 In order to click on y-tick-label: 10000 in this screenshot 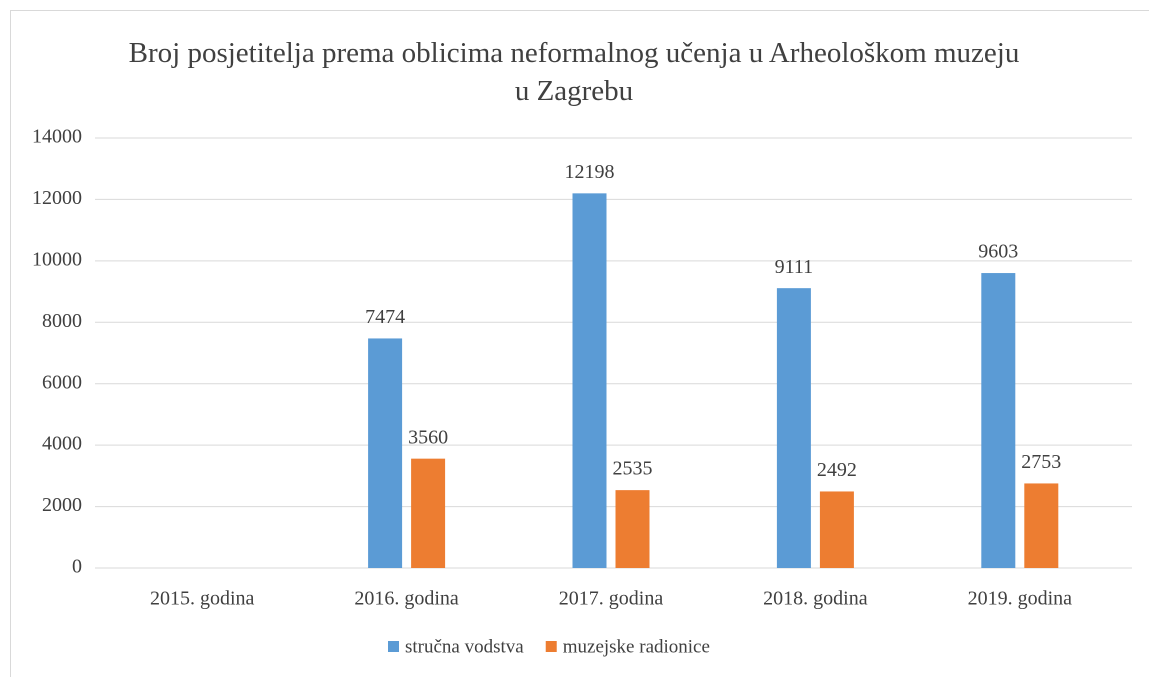, I will do `click(57, 259)`.